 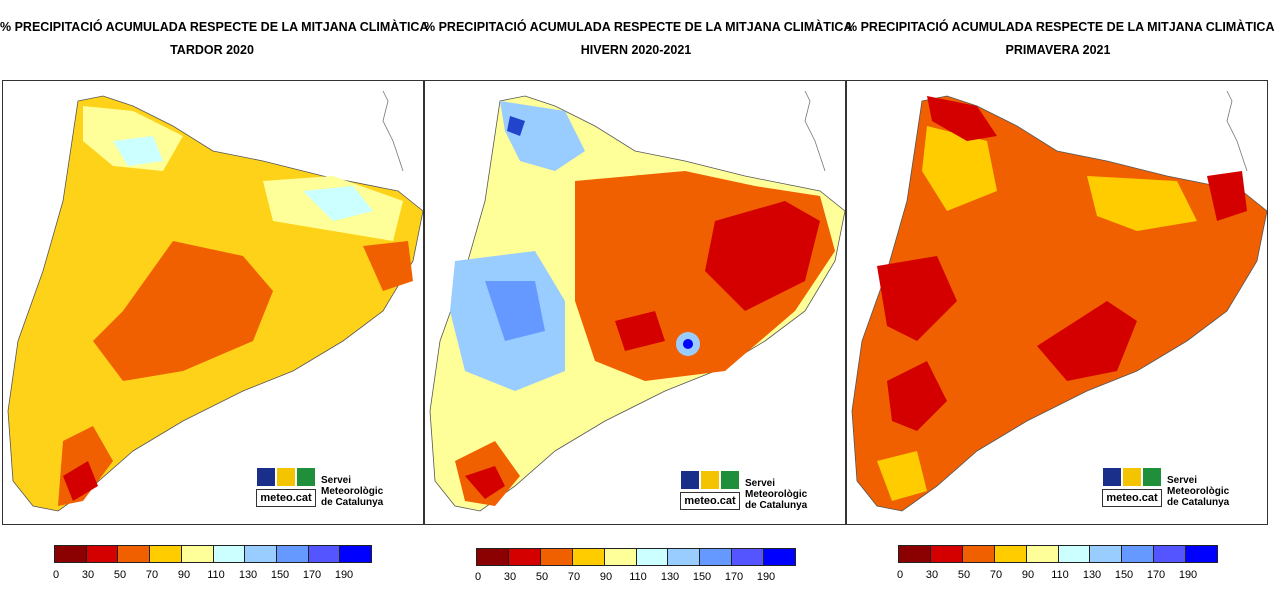 I want to click on panel-subtitle: HIVERN 2020-2021, so click(x=636, y=50).